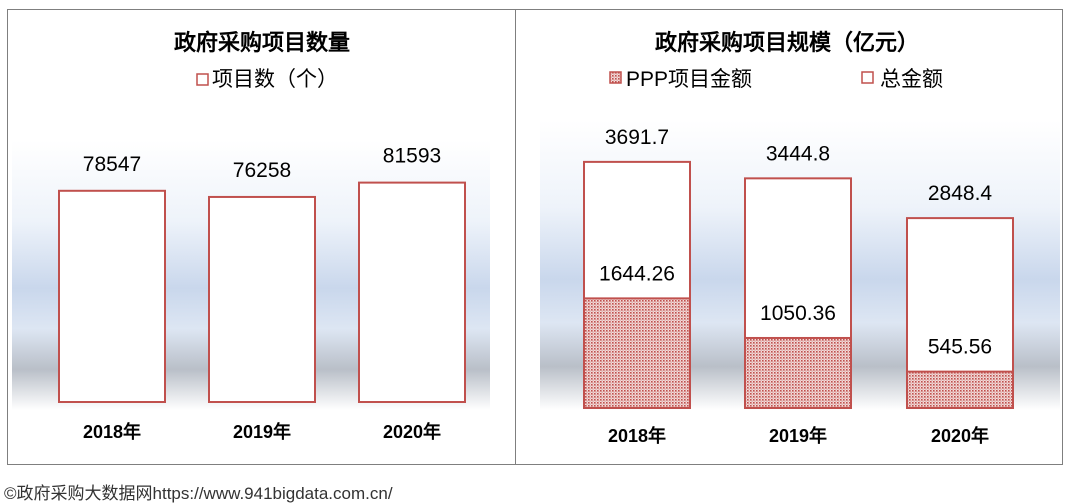 The width and height of the screenshot is (1071, 504). Describe the element at coordinates (867, 77) in the screenshot. I see `right-legend-swatch-total` at that location.